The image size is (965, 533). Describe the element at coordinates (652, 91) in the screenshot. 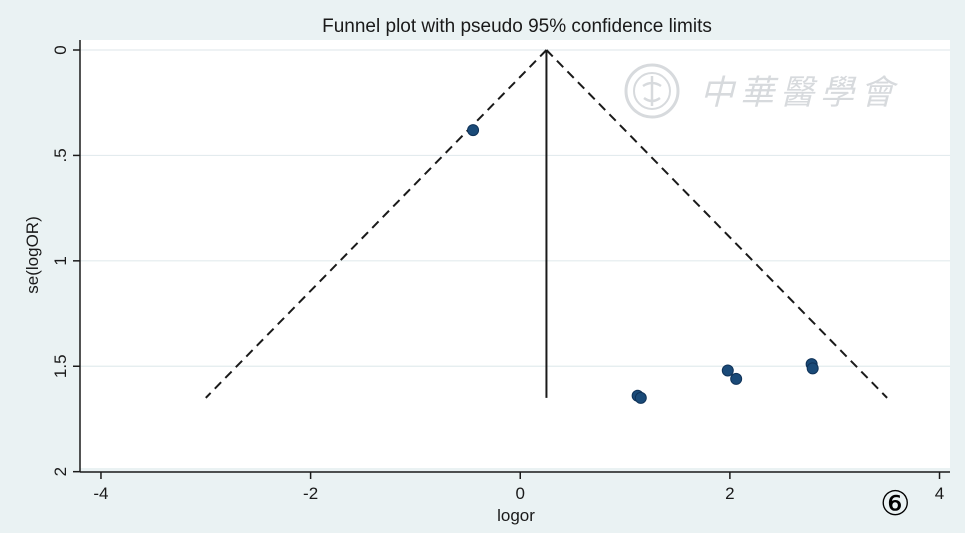

I see `medical-association-seal-icon` at that location.